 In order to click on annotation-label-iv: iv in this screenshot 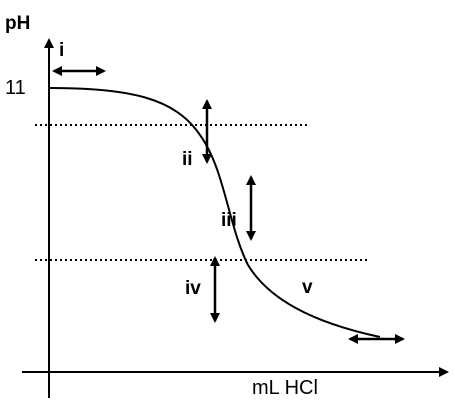, I will do `click(193, 288)`.